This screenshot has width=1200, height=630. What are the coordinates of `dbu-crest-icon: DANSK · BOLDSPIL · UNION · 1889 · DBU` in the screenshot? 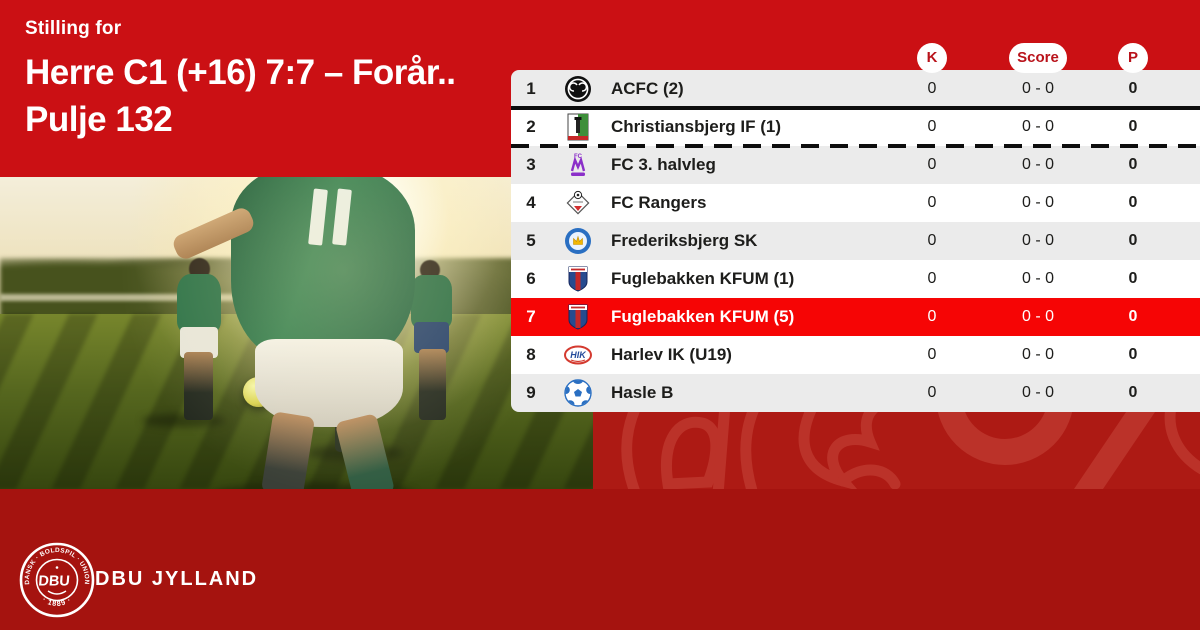 It's located at (57, 580).